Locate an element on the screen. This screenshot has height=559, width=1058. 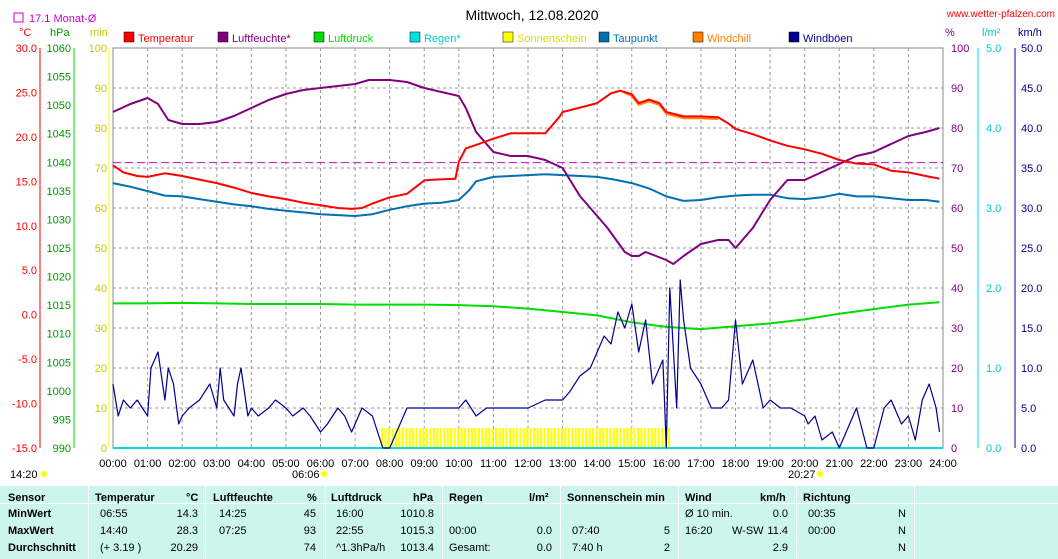
stats-cell-temp-time: 14:40 is located at coordinates (114, 531).